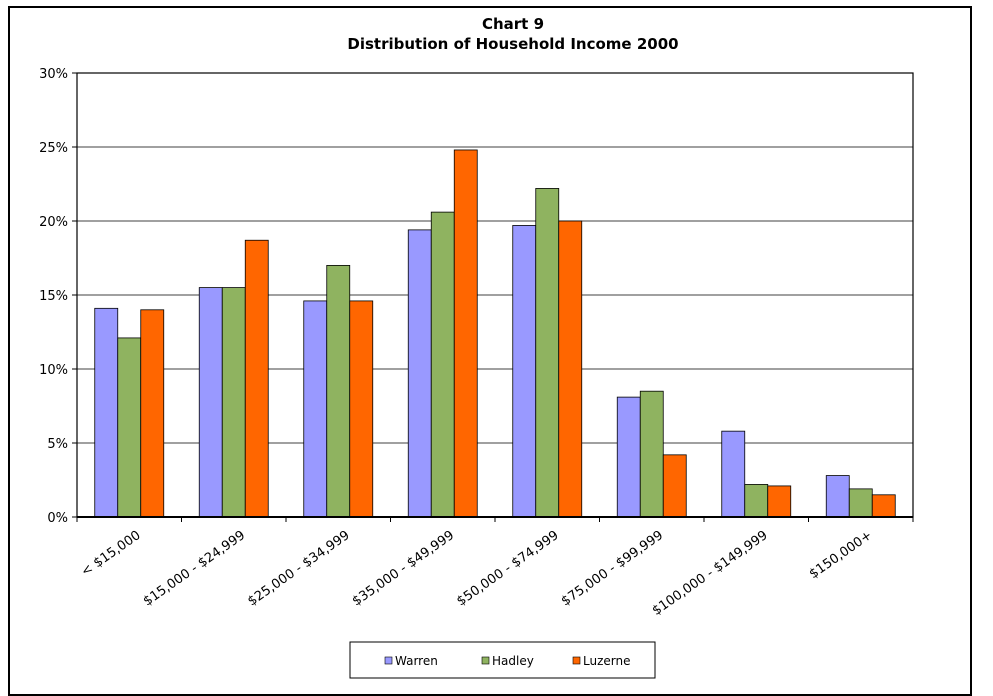 The width and height of the screenshot is (993, 696). What do you see at coordinates (710, 573) in the screenshot?
I see `x-tick-label: $100,000 - $149,999` at bounding box center [710, 573].